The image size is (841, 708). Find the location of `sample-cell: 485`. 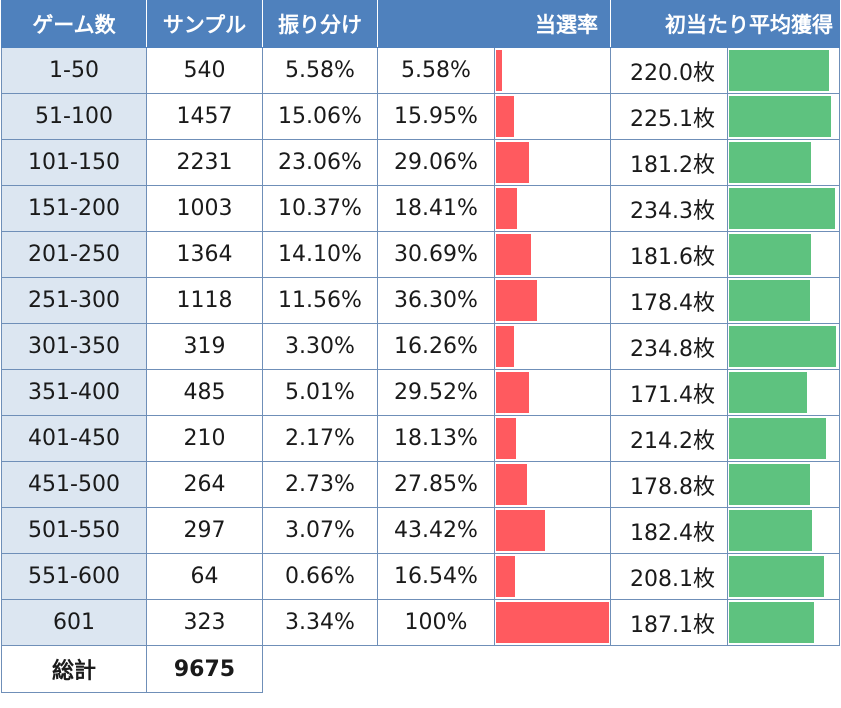

sample-cell: 485 is located at coordinates (204, 392).